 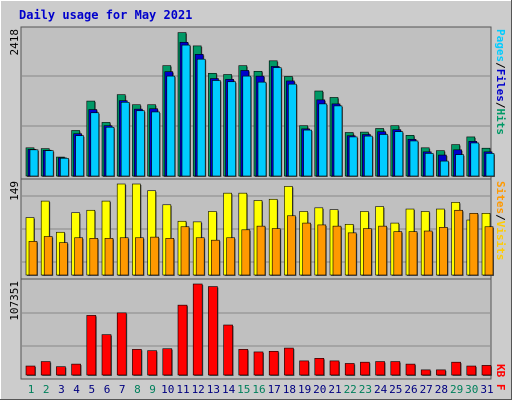 What do you see at coordinates (198, 389) in the screenshot?
I see `day-label-12: 12` at bounding box center [198, 389].